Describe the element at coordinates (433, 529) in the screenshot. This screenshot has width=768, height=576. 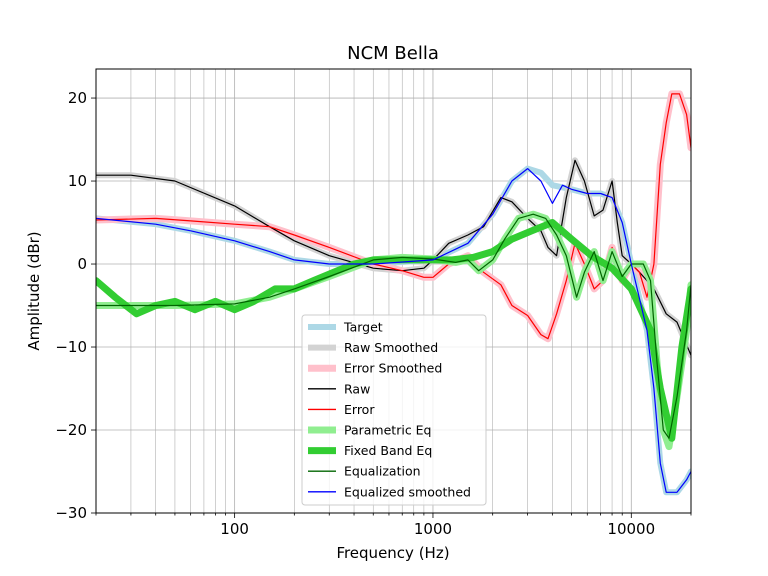
I see `x-tick-label: 1000` at that location.